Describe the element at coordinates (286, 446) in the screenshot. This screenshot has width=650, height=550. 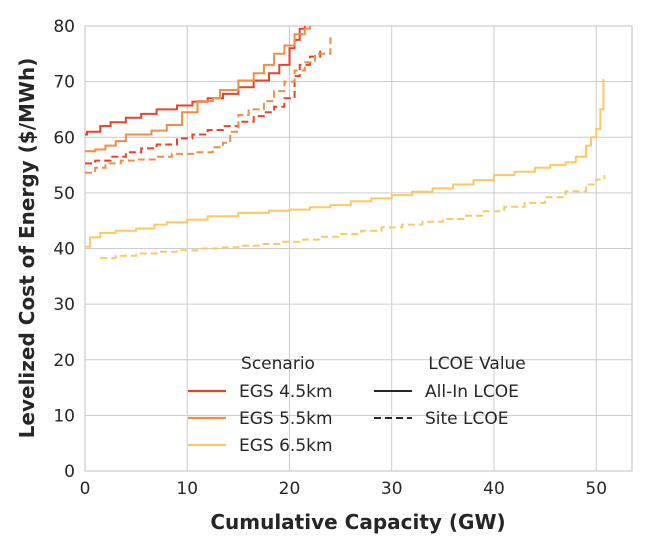
I see `legend-label-egs-6-5km: EGS 6.5km` at that location.